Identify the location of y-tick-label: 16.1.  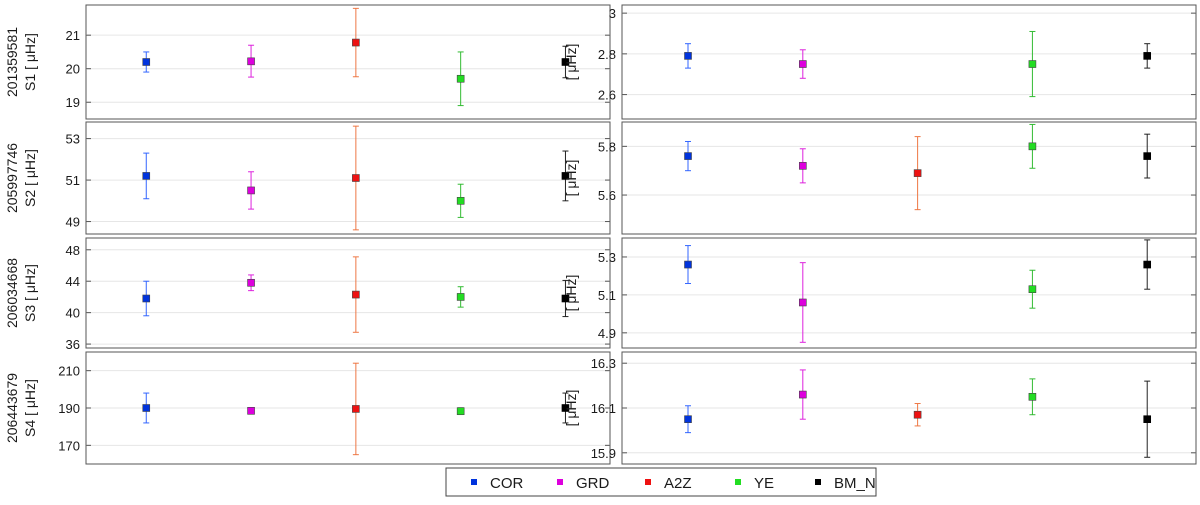
(603, 408).